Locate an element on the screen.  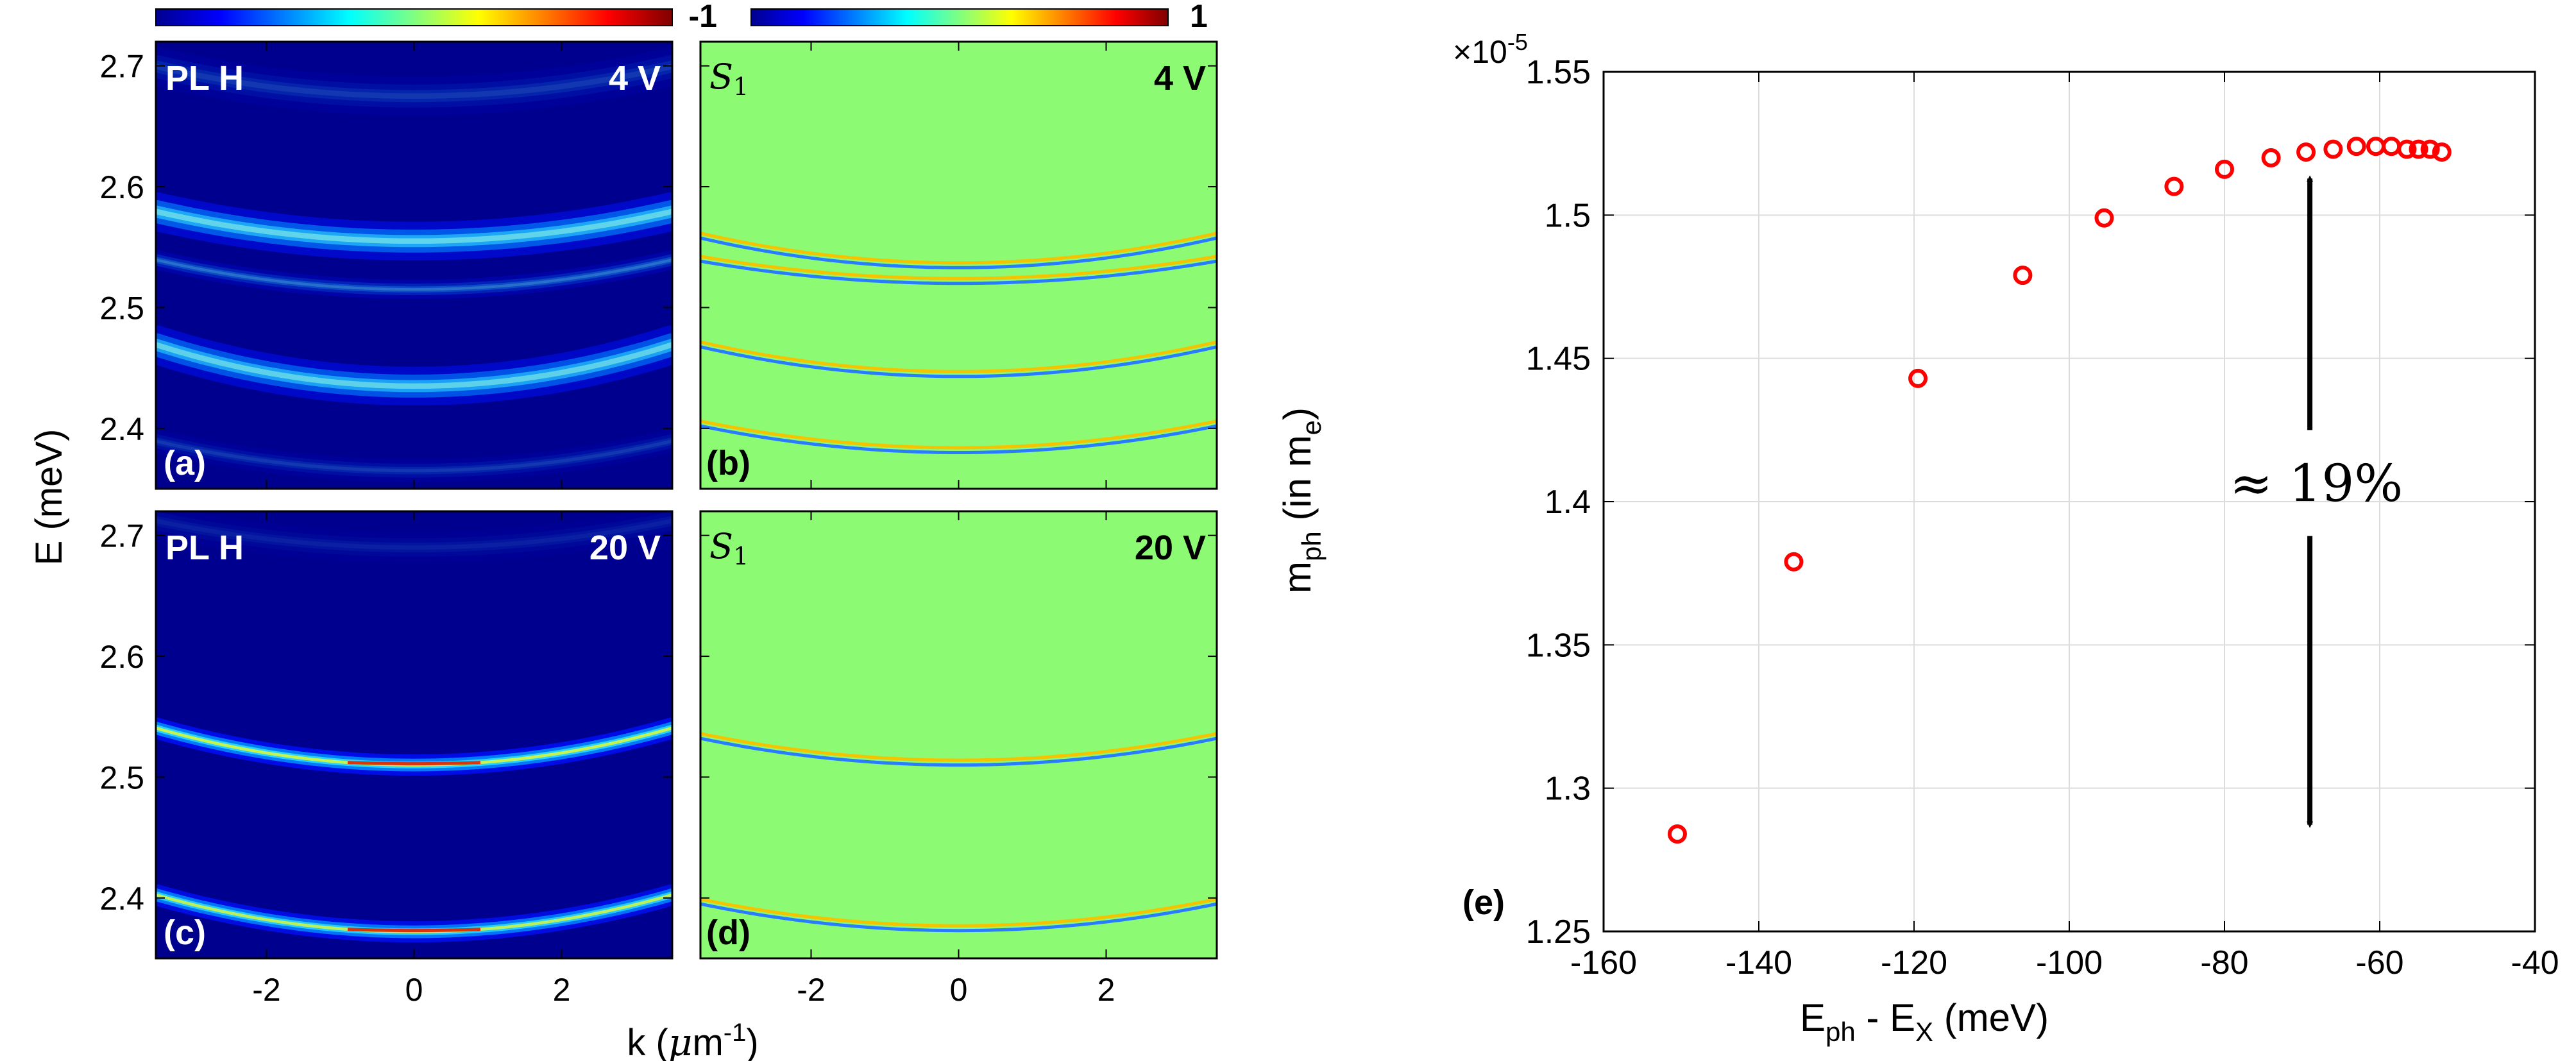
panel-c-voltage: 20 V is located at coordinates (625, 548).